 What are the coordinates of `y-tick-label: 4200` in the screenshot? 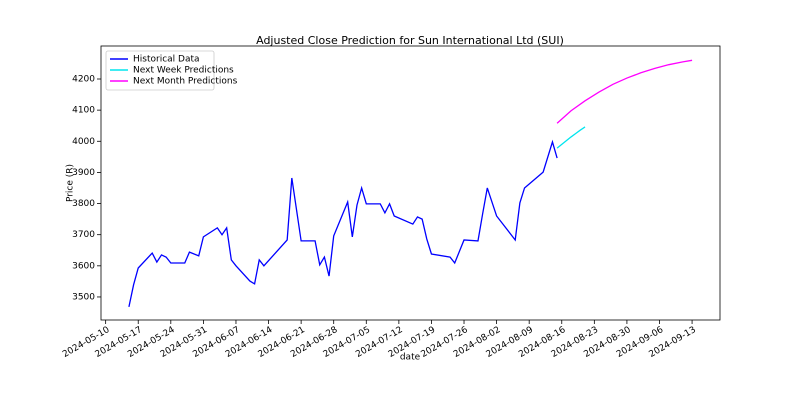 It's located at (83, 80).